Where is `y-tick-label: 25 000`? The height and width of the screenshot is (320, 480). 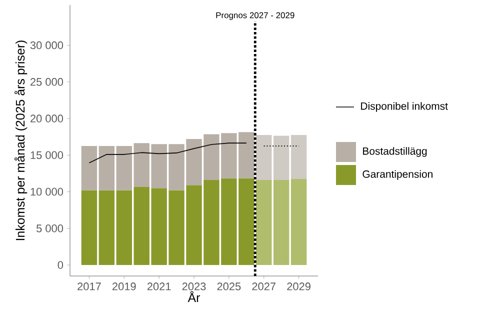
y-tick-label: 25 000 is located at coordinates (47, 82).